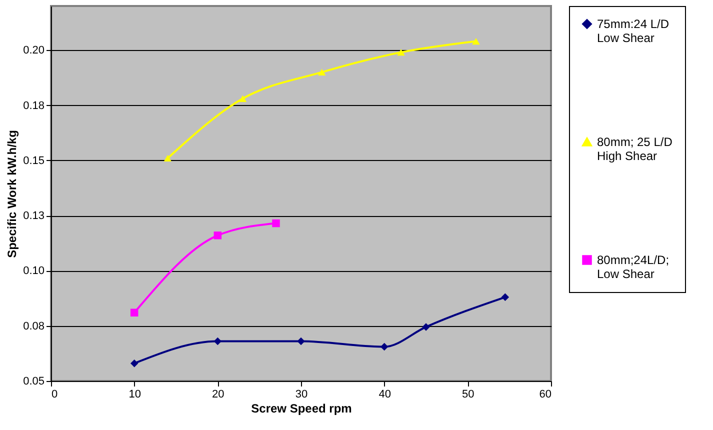 The width and height of the screenshot is (713, 430). Describe the element at coordinates (55, 394) in the screenshot. I see `x-tick-label: 0` at that location.